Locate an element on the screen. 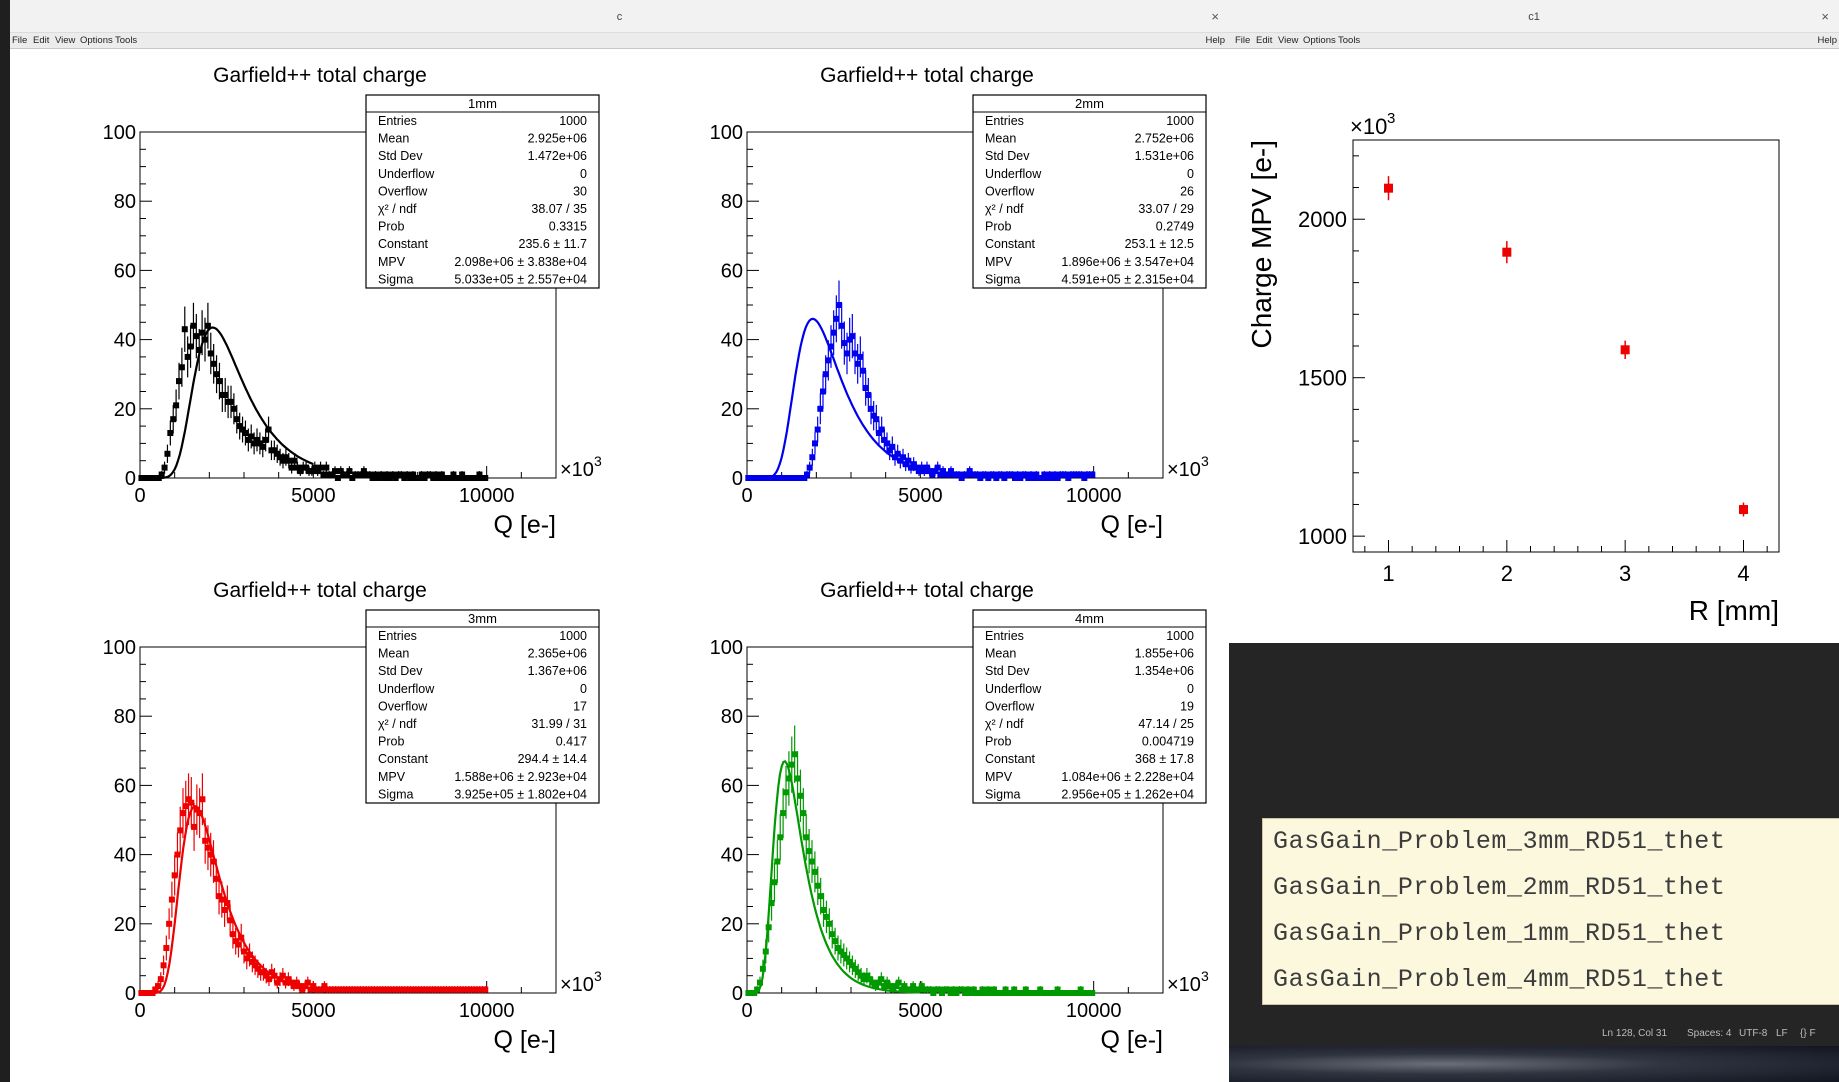 Image resolution: width=1839 pixels, height=1082 pixels. stats-value: 5.033e+05 ± 2.557e+04 is located at coordinates (520, 279).